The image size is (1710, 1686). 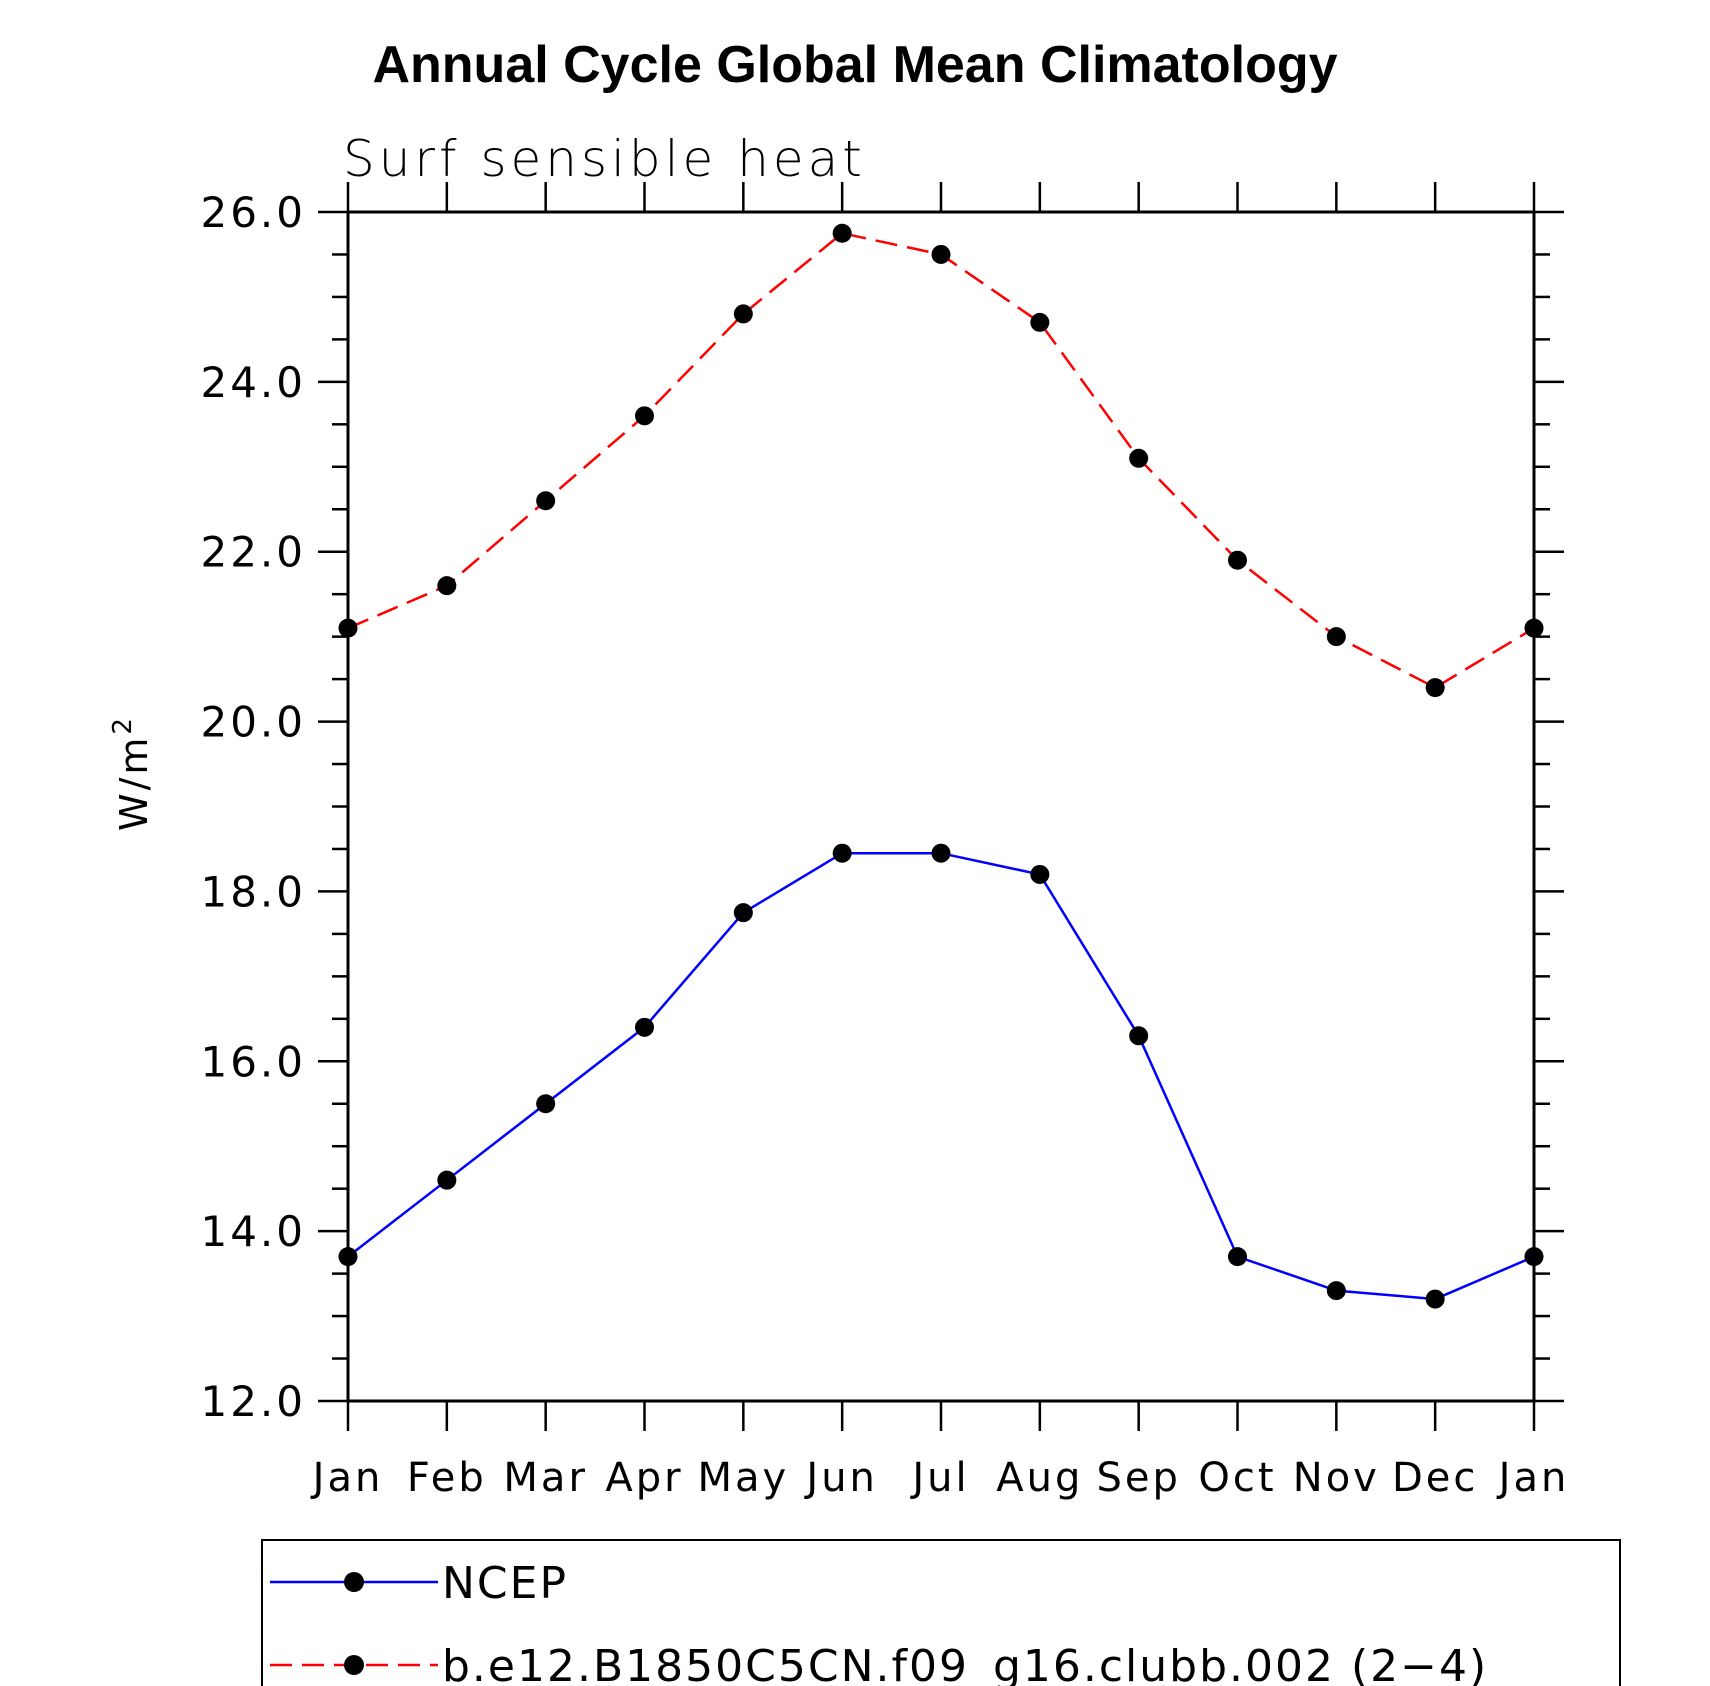 I want to click on x-tick-label: Sep, so click(x=1138, y=1478).